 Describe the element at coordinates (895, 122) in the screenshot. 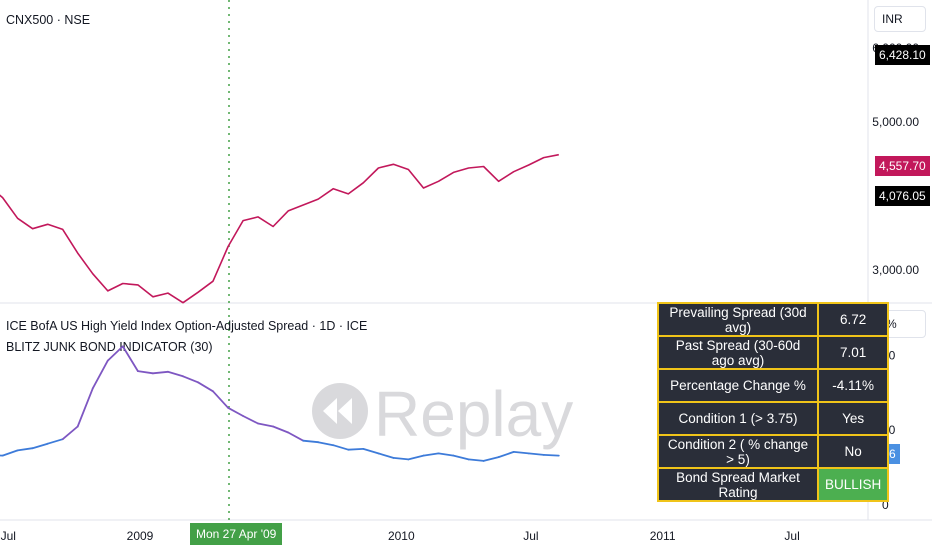

I see `price-tick-label: 5,000.00` at that location.